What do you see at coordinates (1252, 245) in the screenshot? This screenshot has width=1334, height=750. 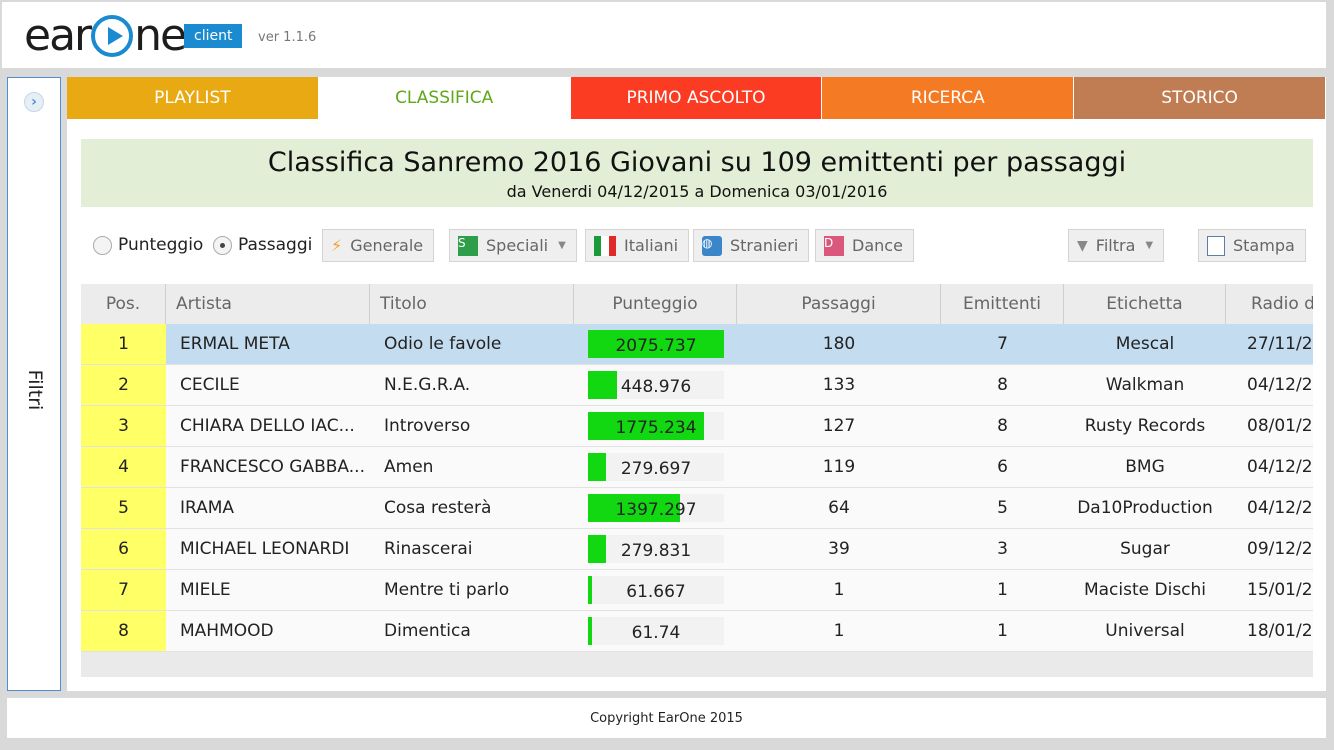 I see `stampa-button: Stampa` at bounding box center [1252, 245].